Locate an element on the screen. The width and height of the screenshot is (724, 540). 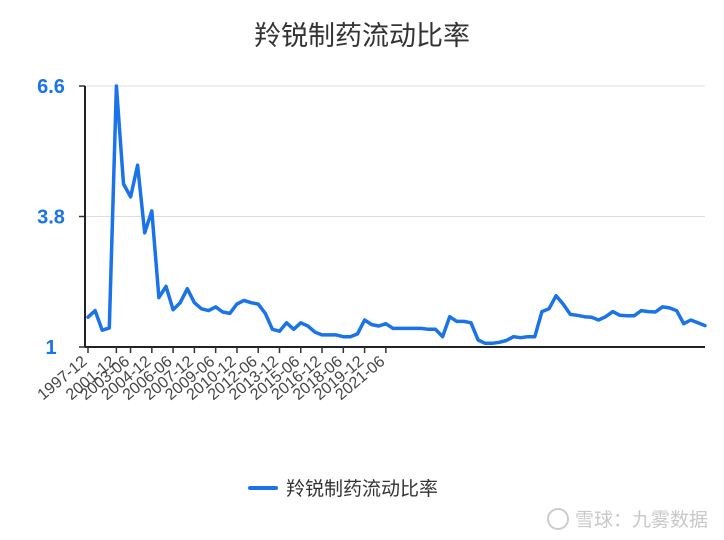
watermark: 雪球：九雾数据 is located at coordinates (627, 518).